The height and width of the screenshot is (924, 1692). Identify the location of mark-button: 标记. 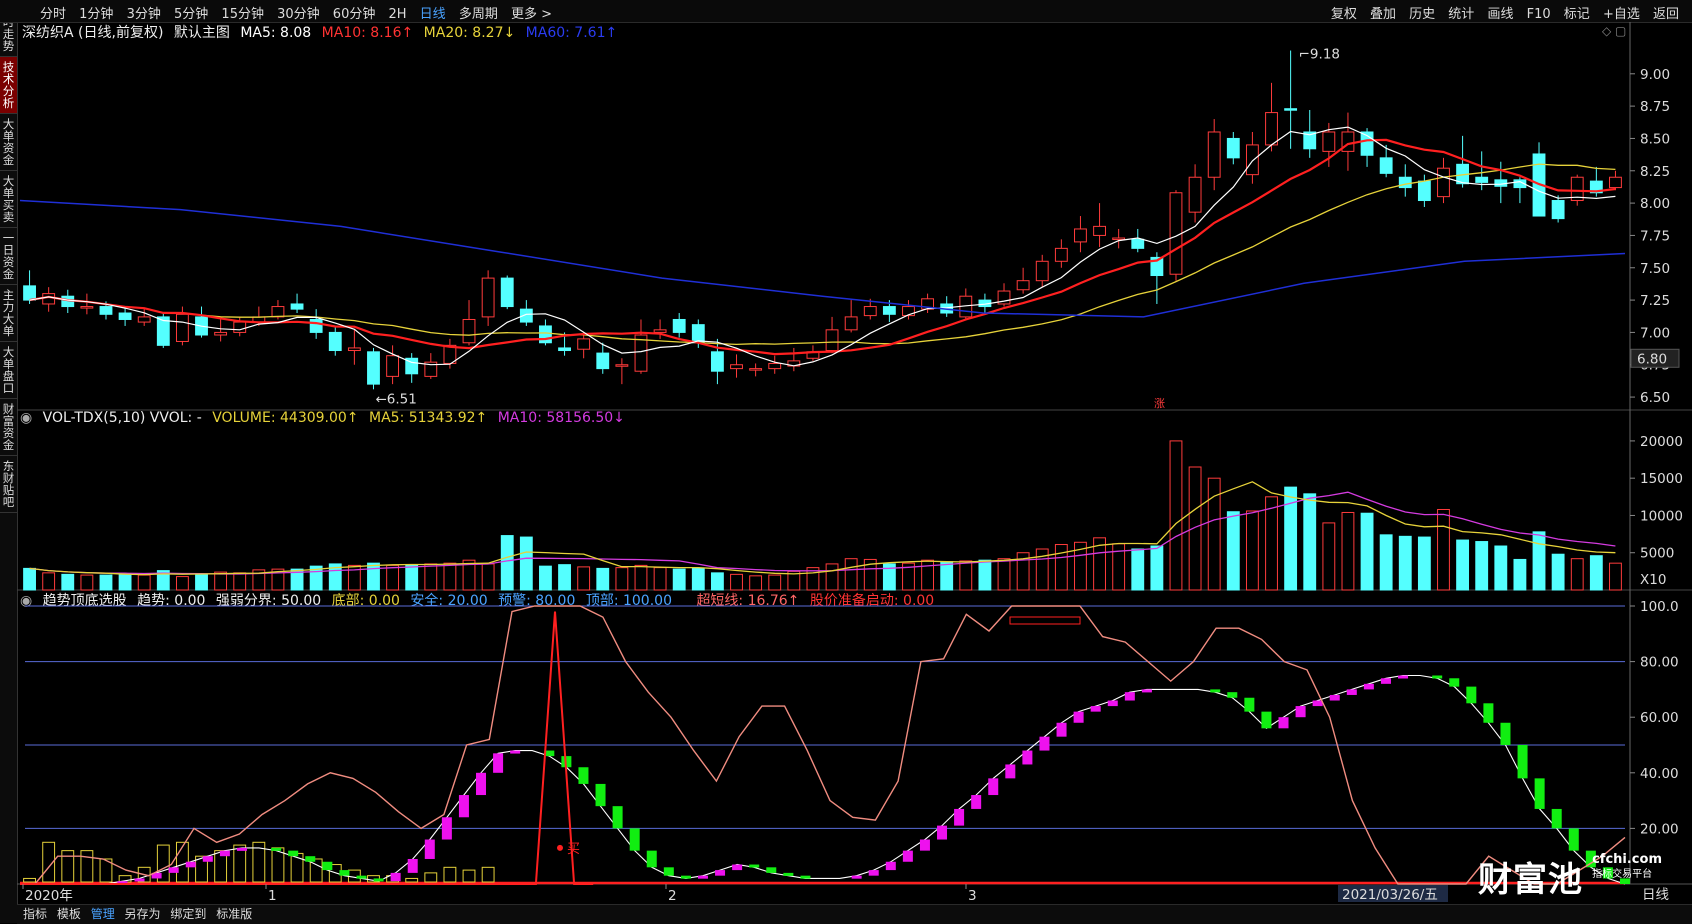
(1576, 14).